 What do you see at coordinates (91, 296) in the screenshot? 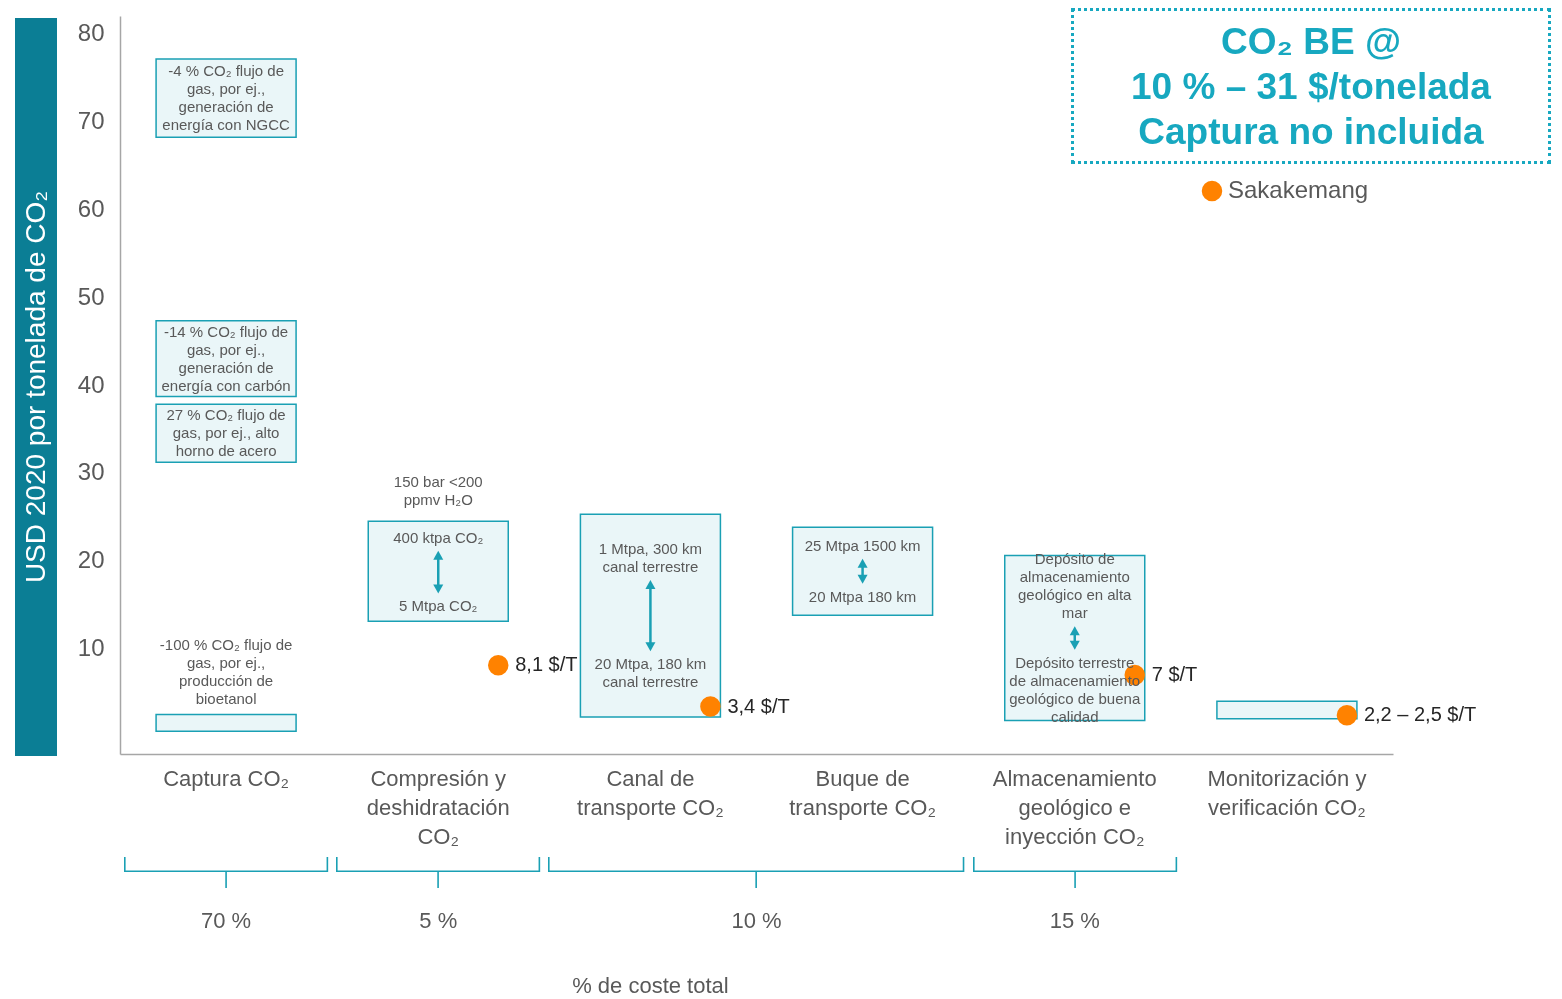
I see `y-tick-label: 50` at bounding box center [91, 296].